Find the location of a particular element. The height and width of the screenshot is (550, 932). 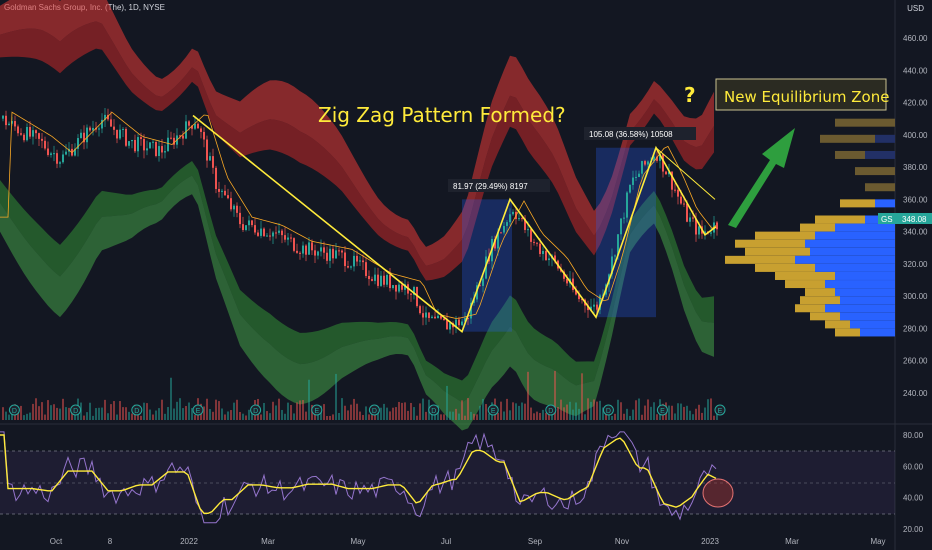

price-tick-1: 440.00 is located at coordinates (915, 70).